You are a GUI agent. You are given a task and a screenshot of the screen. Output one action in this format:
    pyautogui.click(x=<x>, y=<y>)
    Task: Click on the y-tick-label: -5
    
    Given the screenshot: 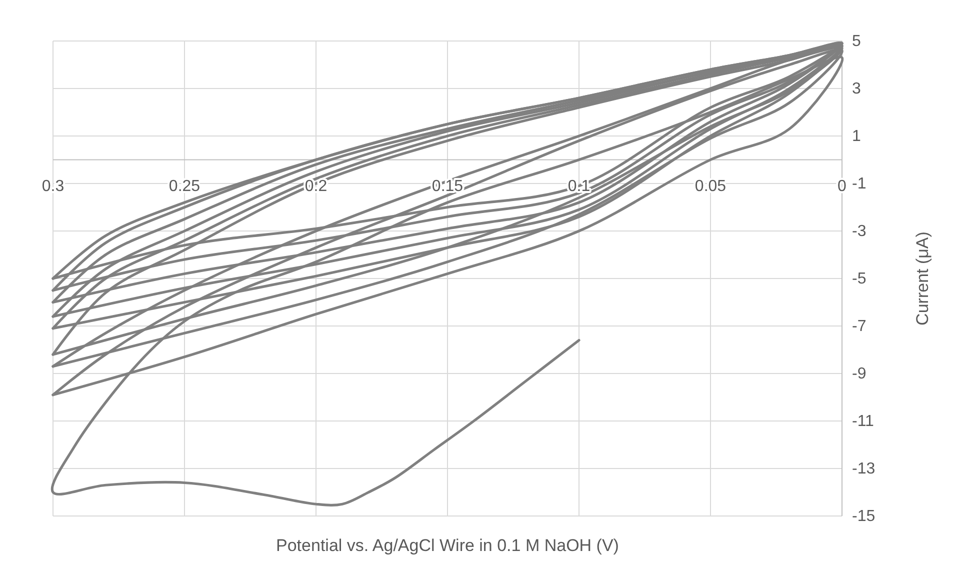 What is the action you would take?
    pyautogui.click(x=859, y=279)
    